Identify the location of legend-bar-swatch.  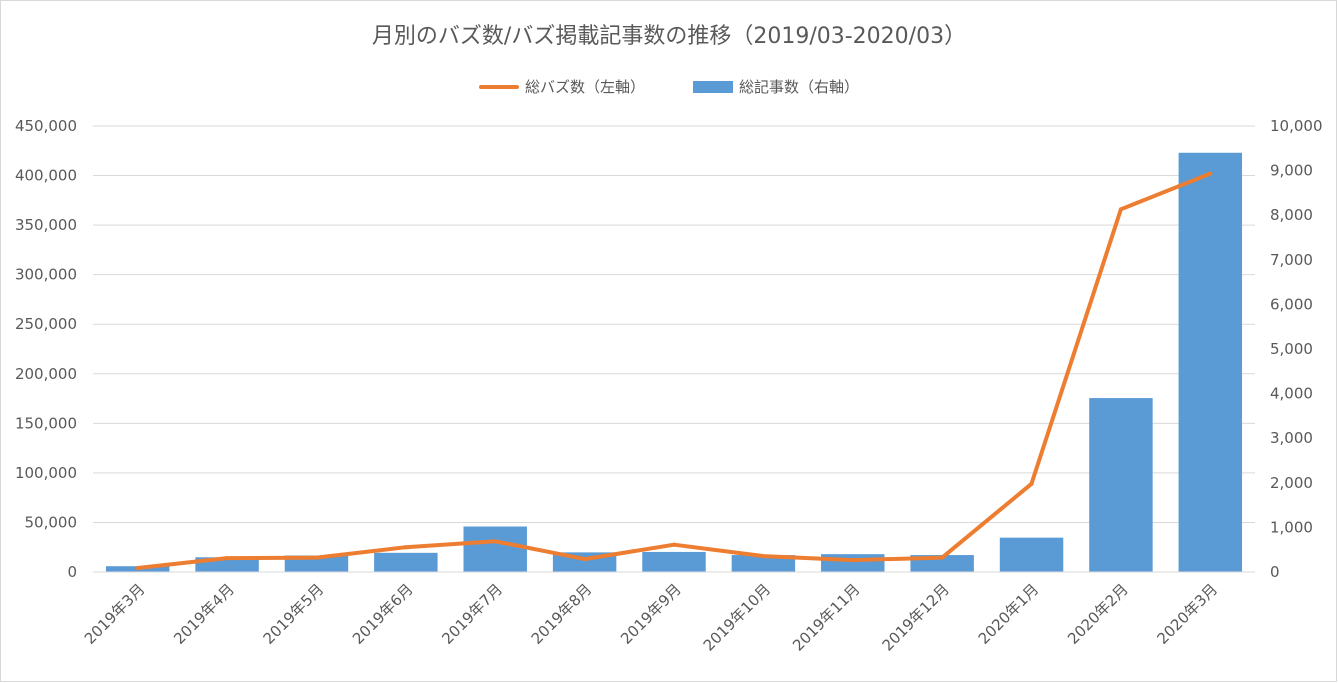
(713, 86).